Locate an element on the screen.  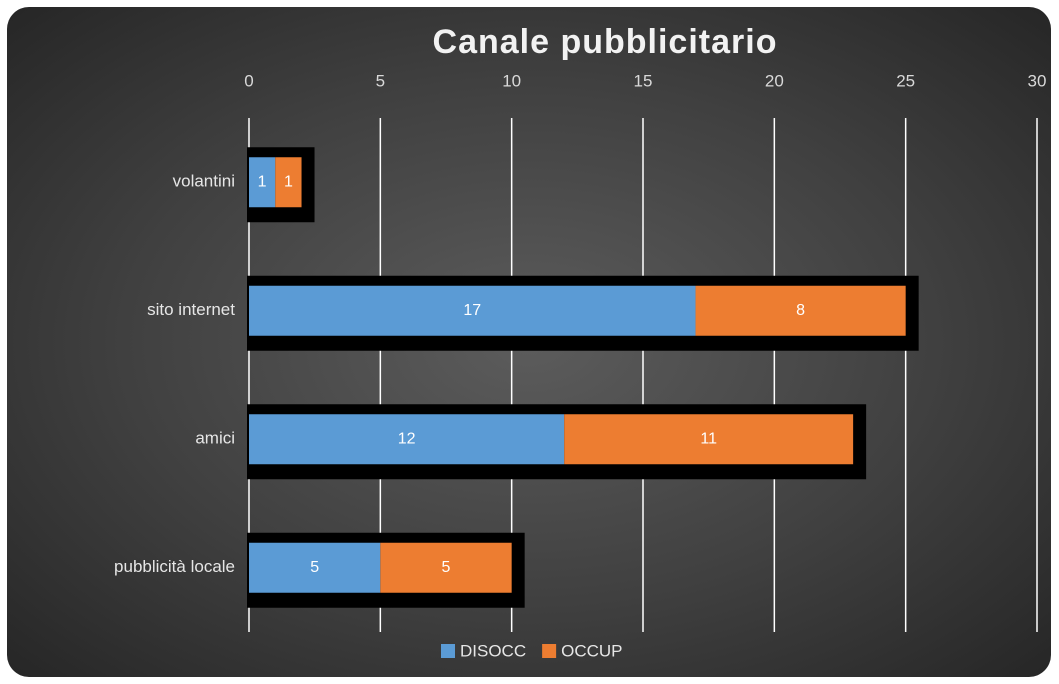
data-label: 11 is located at coordinates (708, 438).